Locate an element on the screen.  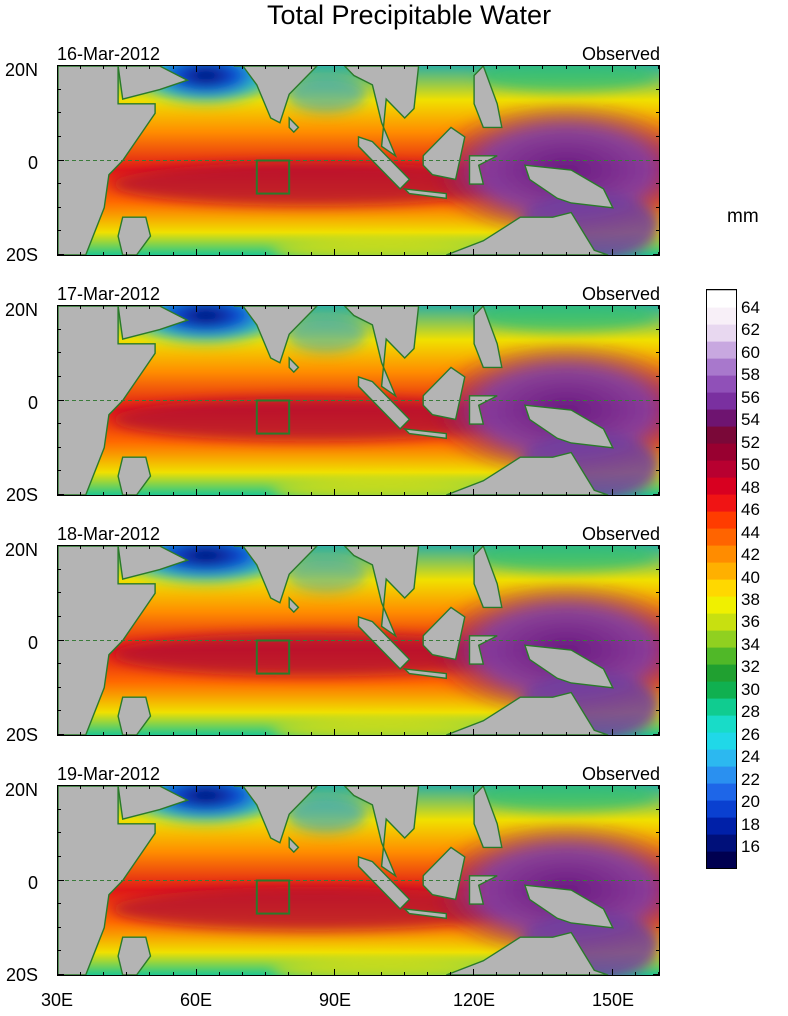
colorbar-label: 16 is located at coordinates (750, 846).